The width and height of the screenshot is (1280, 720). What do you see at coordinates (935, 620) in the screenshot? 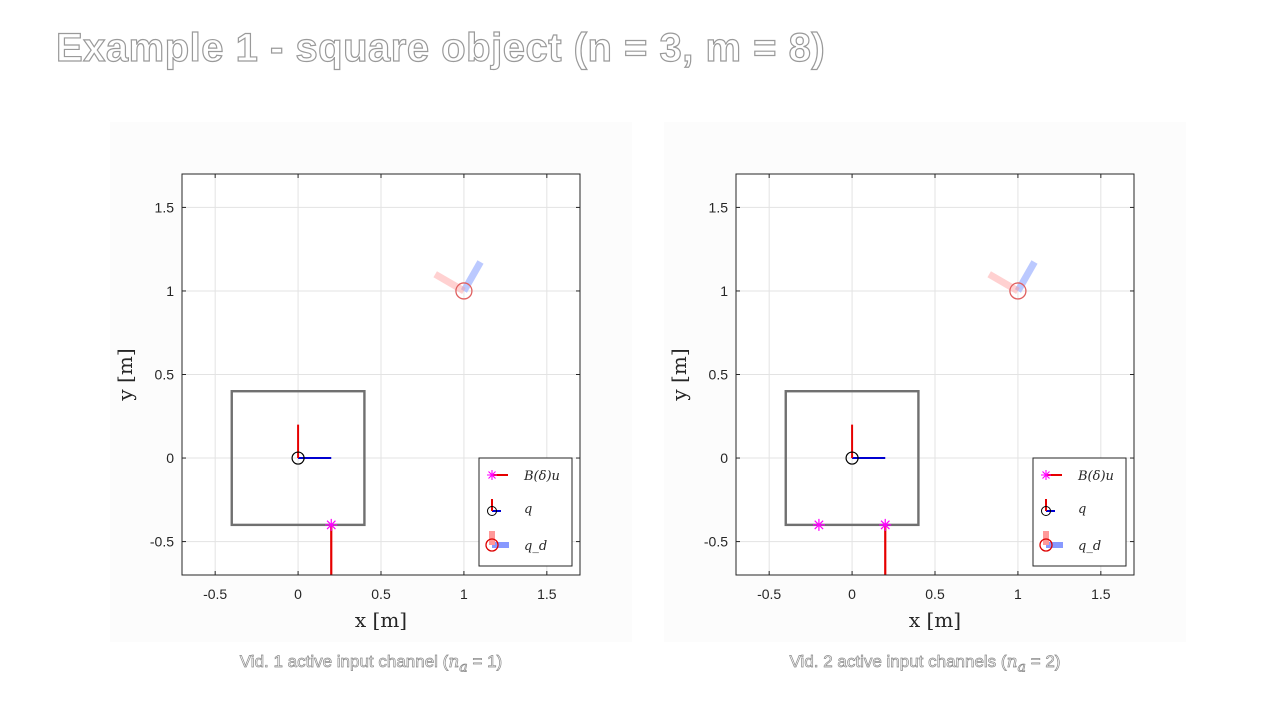
I see `right-xlabel: x [m]` at bounding box center [935, 620].